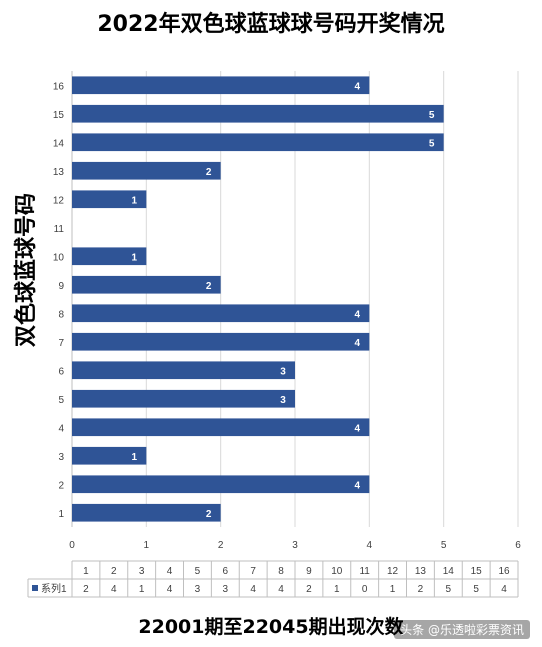 The height and width of the screenshot is (647, 542). I want to click on y-tick-label: 2, so click(61, 485).